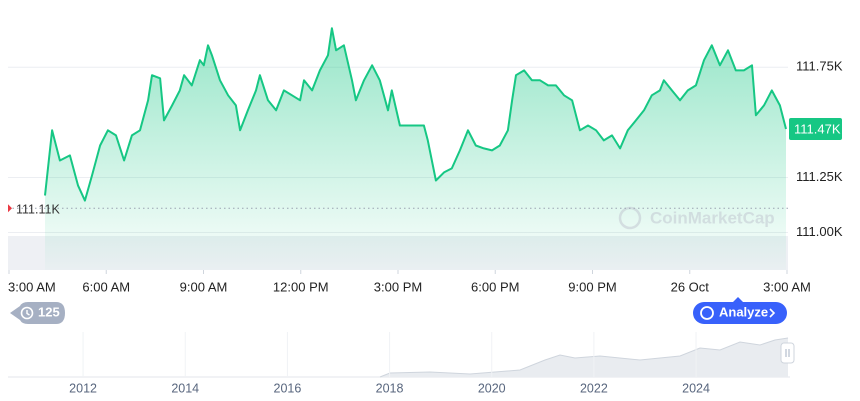  I want to click on watermark-text: CoinMarketCap, so click(712, 217).